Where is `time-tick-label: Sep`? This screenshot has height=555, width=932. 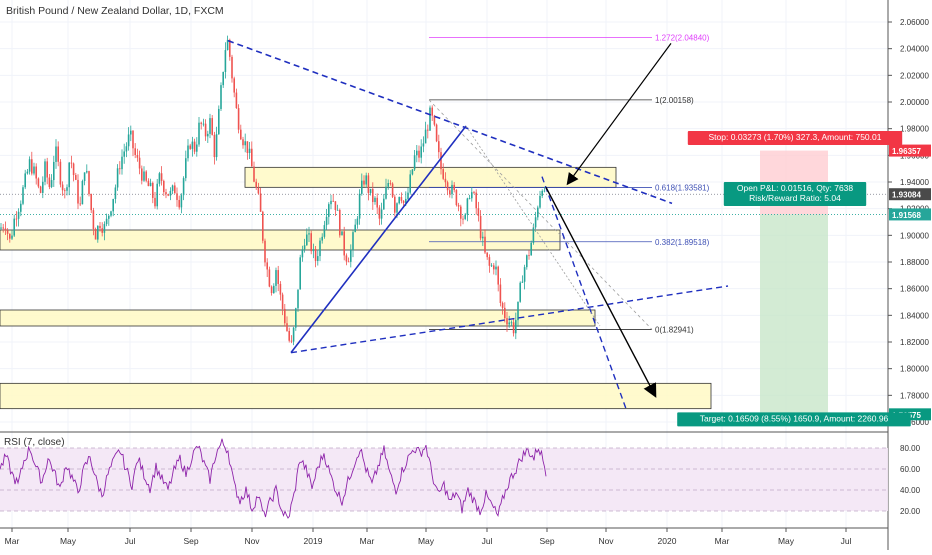 time-tick-label: Sep is located at coordinates (546, 541).